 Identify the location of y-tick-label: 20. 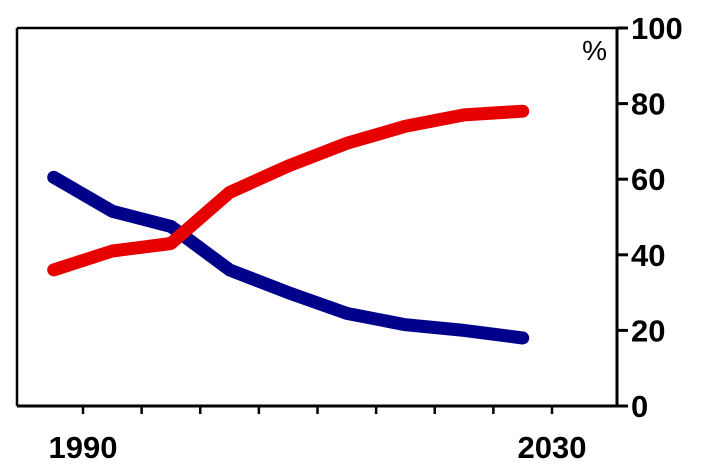
(648, 330).